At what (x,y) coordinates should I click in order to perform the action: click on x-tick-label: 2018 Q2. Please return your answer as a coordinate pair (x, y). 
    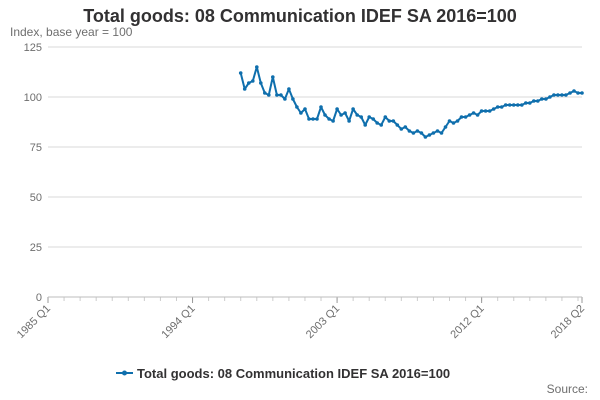
    Looking at the image, I should click on (568, 322).